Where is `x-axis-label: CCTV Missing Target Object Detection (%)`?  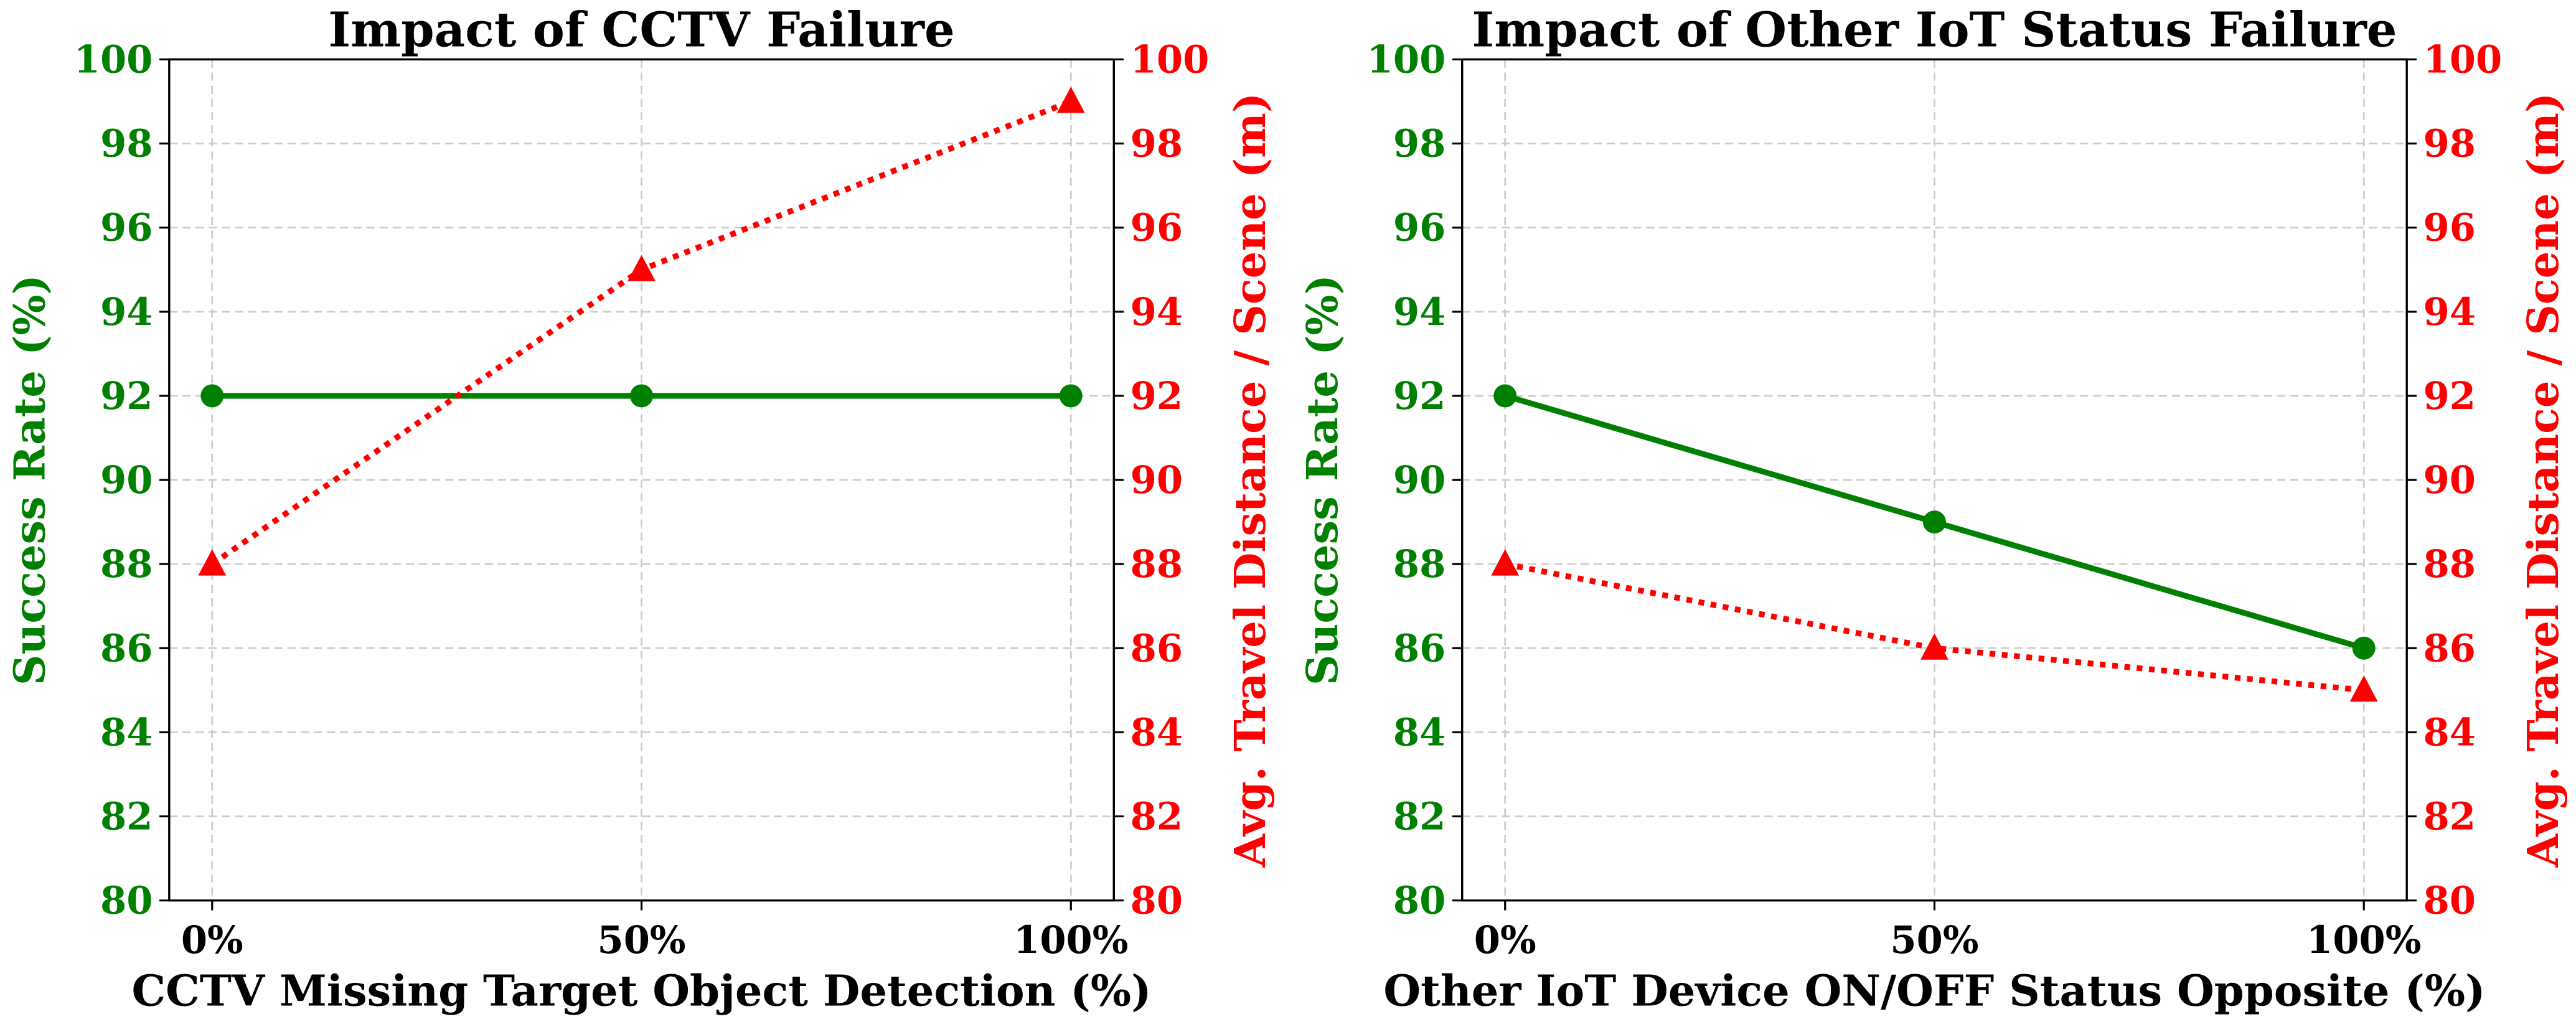 x-axis-label: CCTV Missing Target Object Detection (%) is located at coordinates (642, 991).